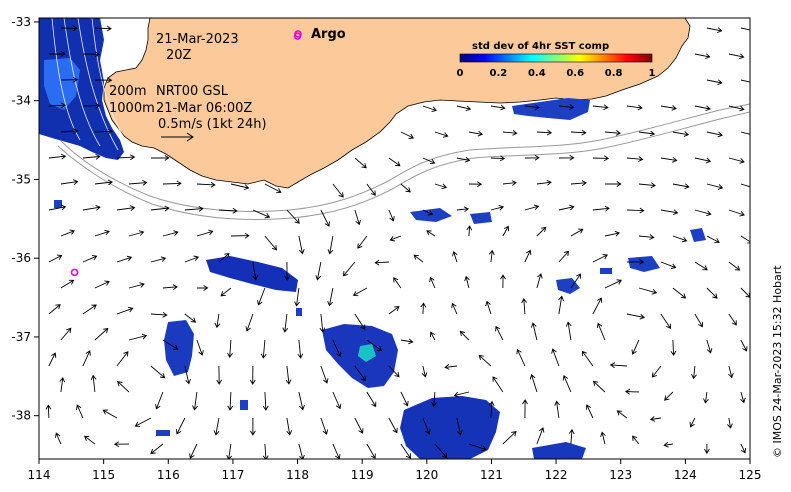 This screenshot has width=791, height=492. What do you see at coordinates (499, 73) in the screenshot?
I see `colorbar-tick-label: 0.2` at bounding box center [499, 73].